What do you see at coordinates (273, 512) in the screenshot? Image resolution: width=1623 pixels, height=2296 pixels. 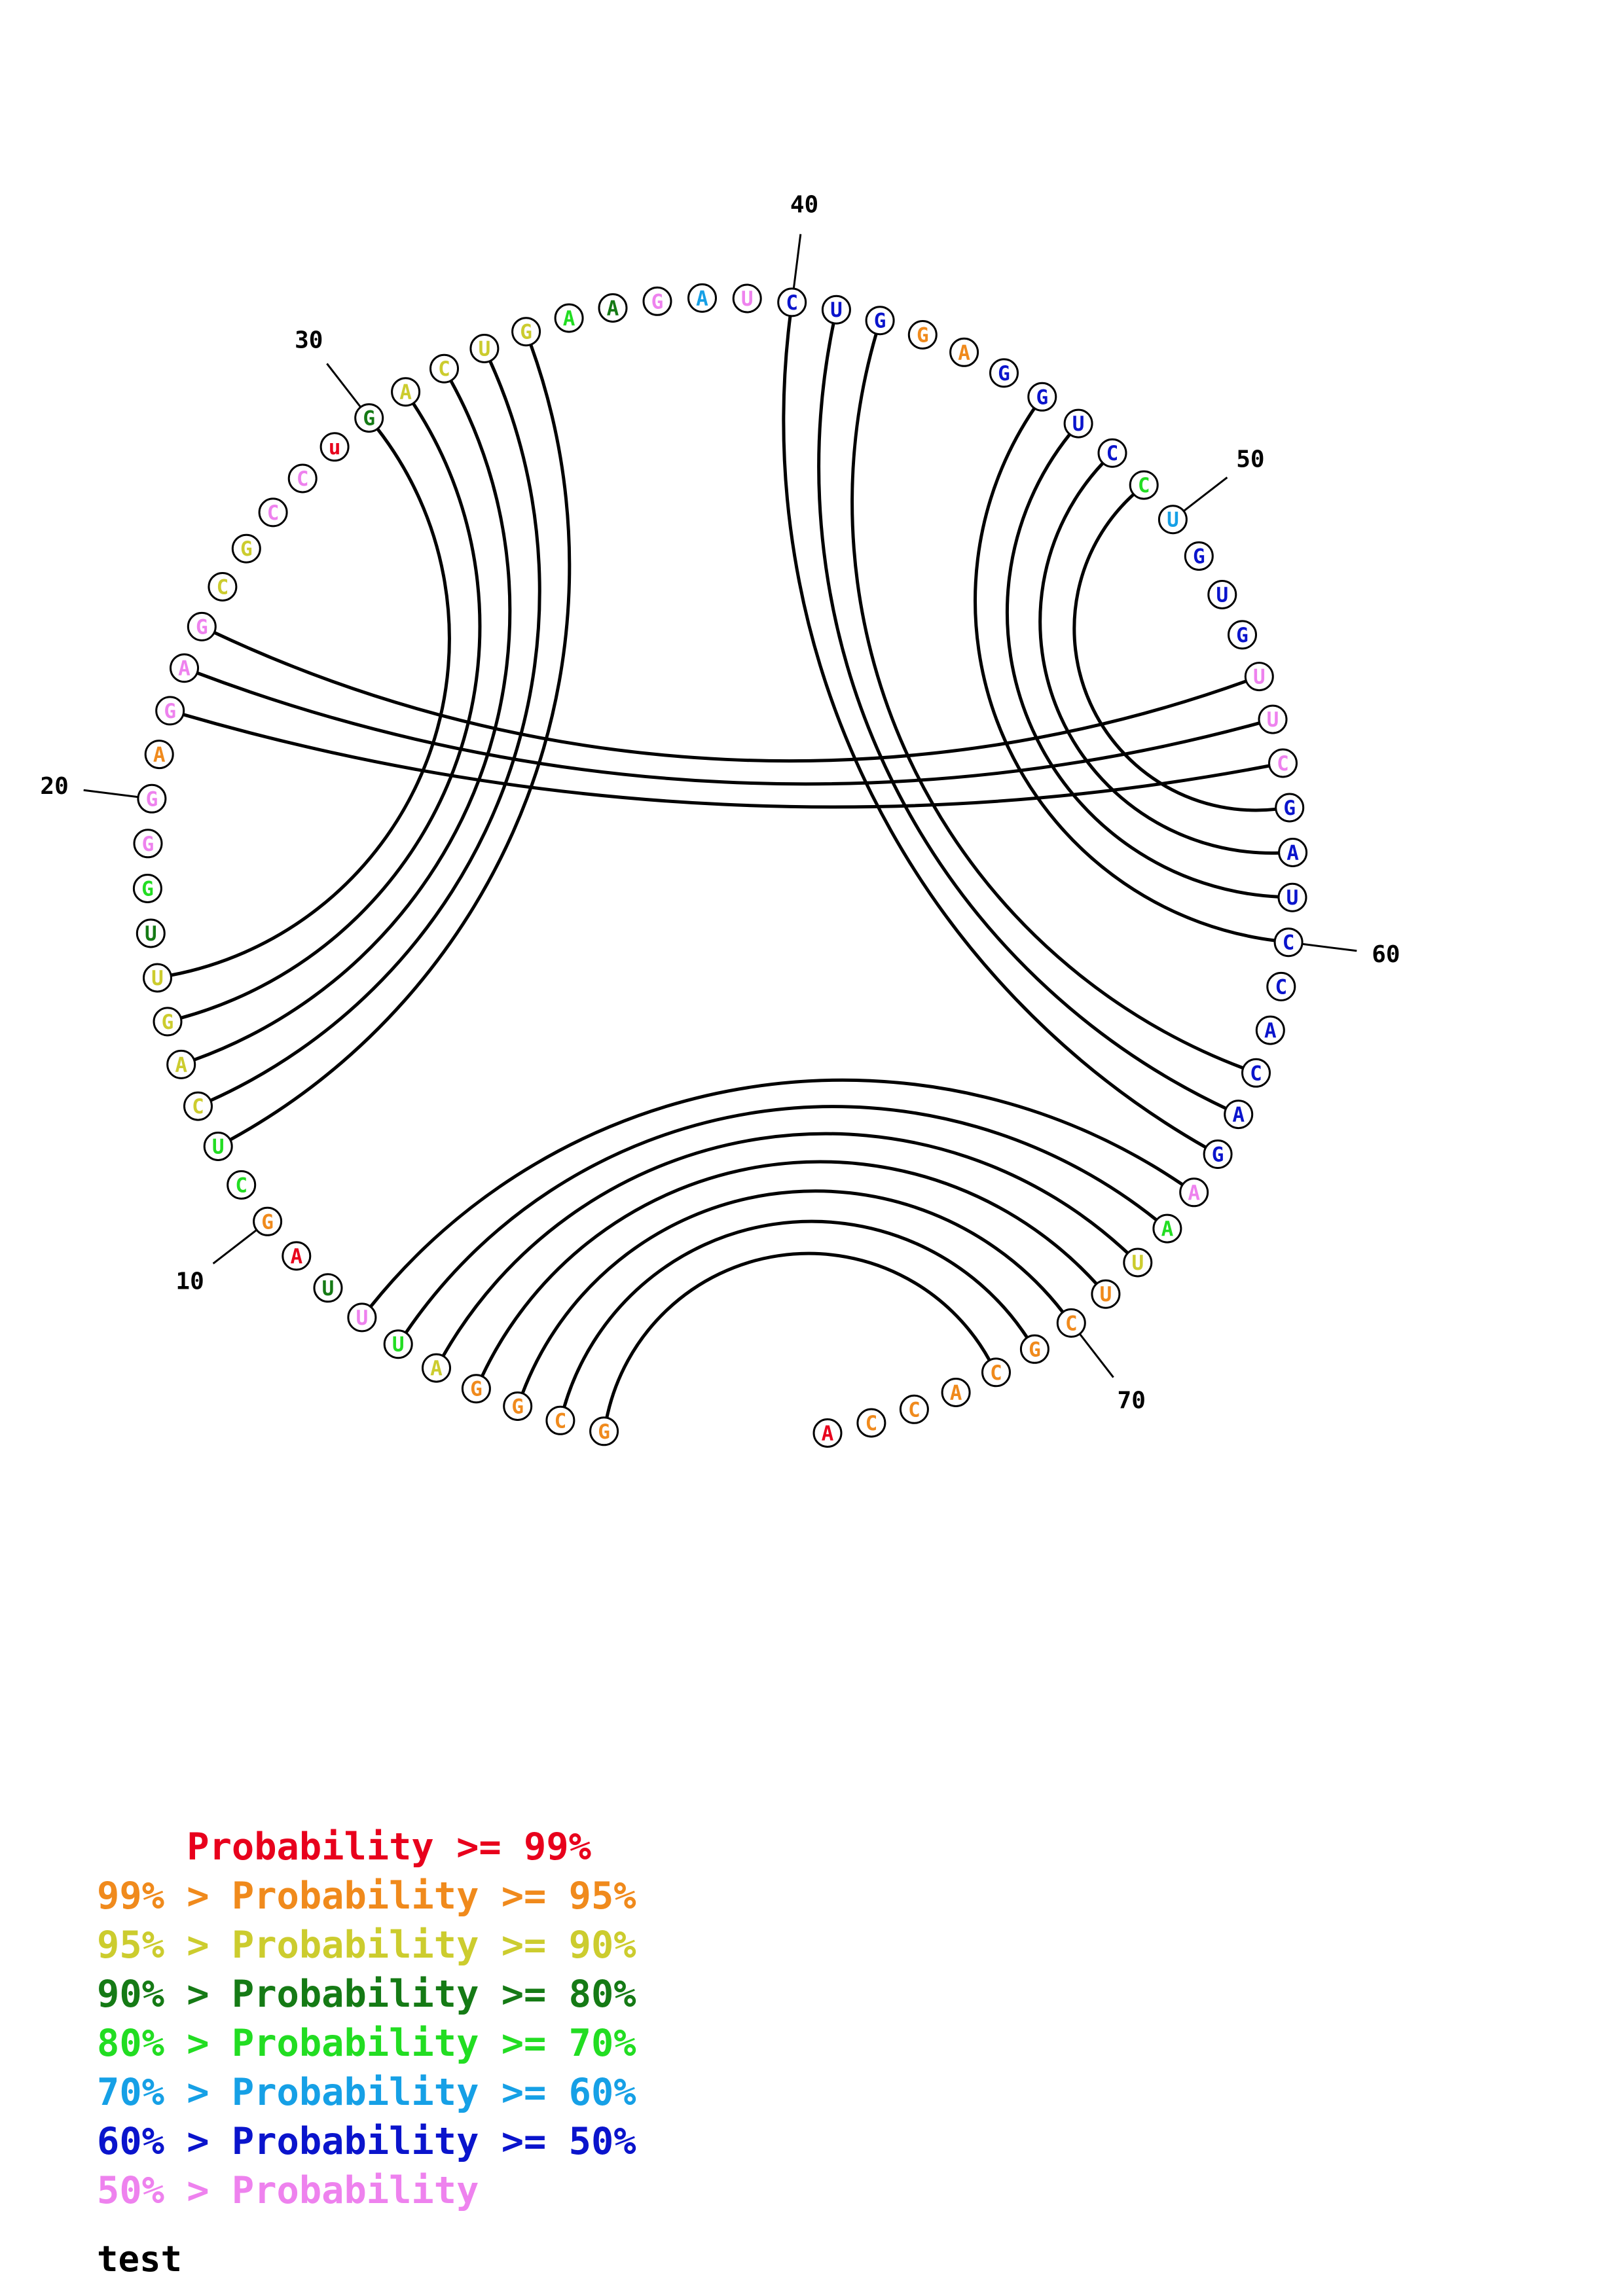 I see `nucleotide-27: C` at bounding box center [273, 512].